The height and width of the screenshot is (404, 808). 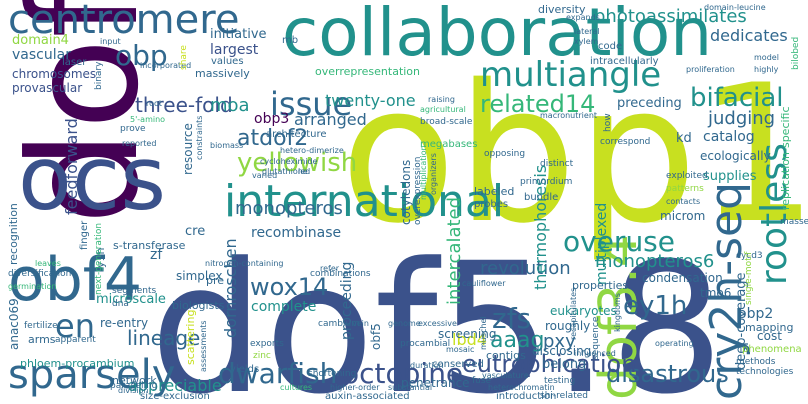 I want to click on word-varied: varied, so click(x=265, y=175).